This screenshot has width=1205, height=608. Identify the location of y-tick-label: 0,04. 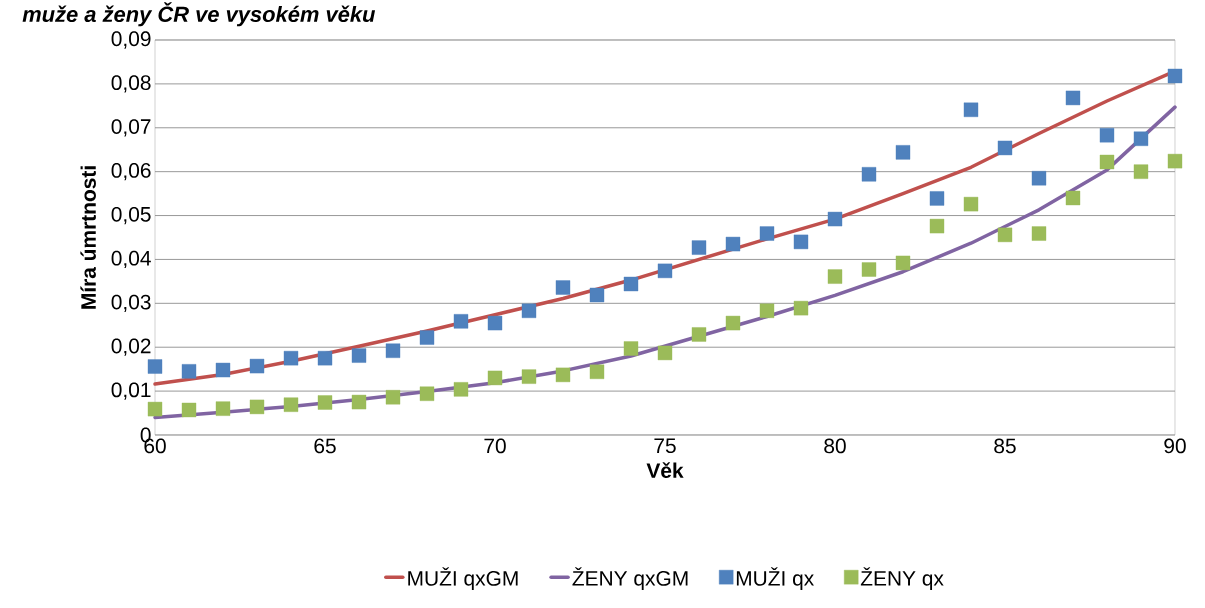
(131, 259).